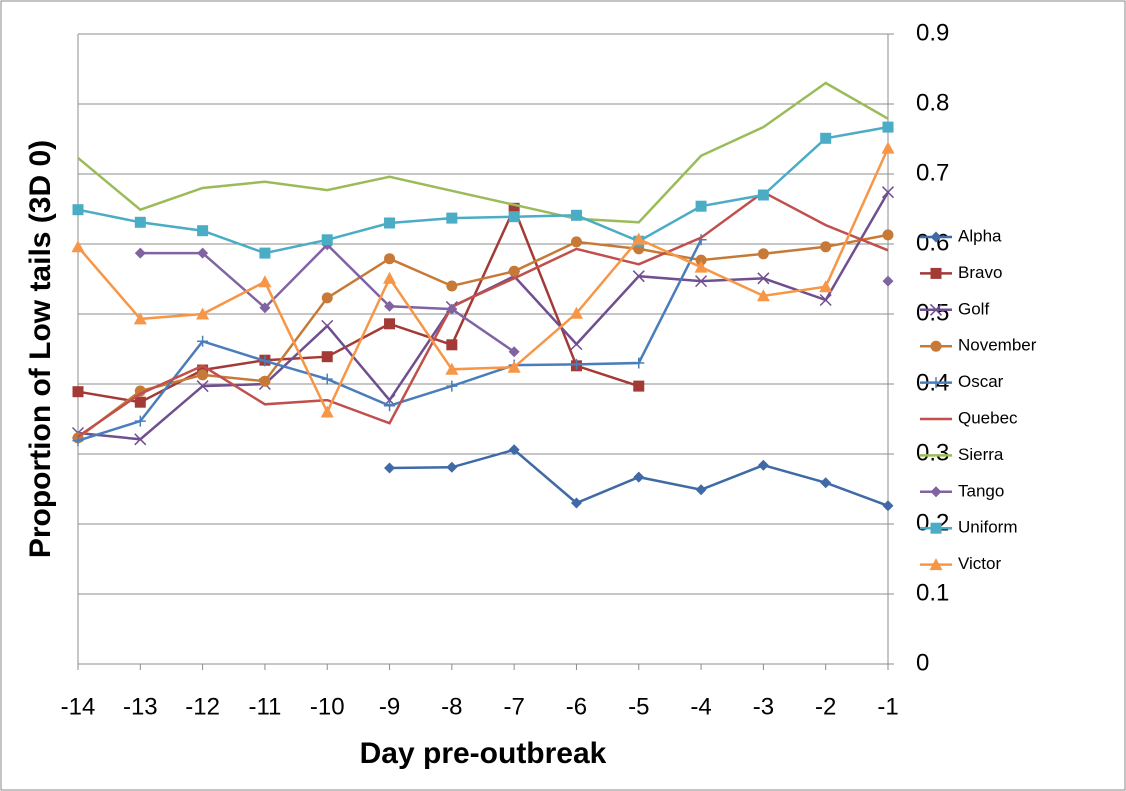 The width and height of the screenshot is (1126, 791). I want to click on legend-label: Tango, so click(981, 490).